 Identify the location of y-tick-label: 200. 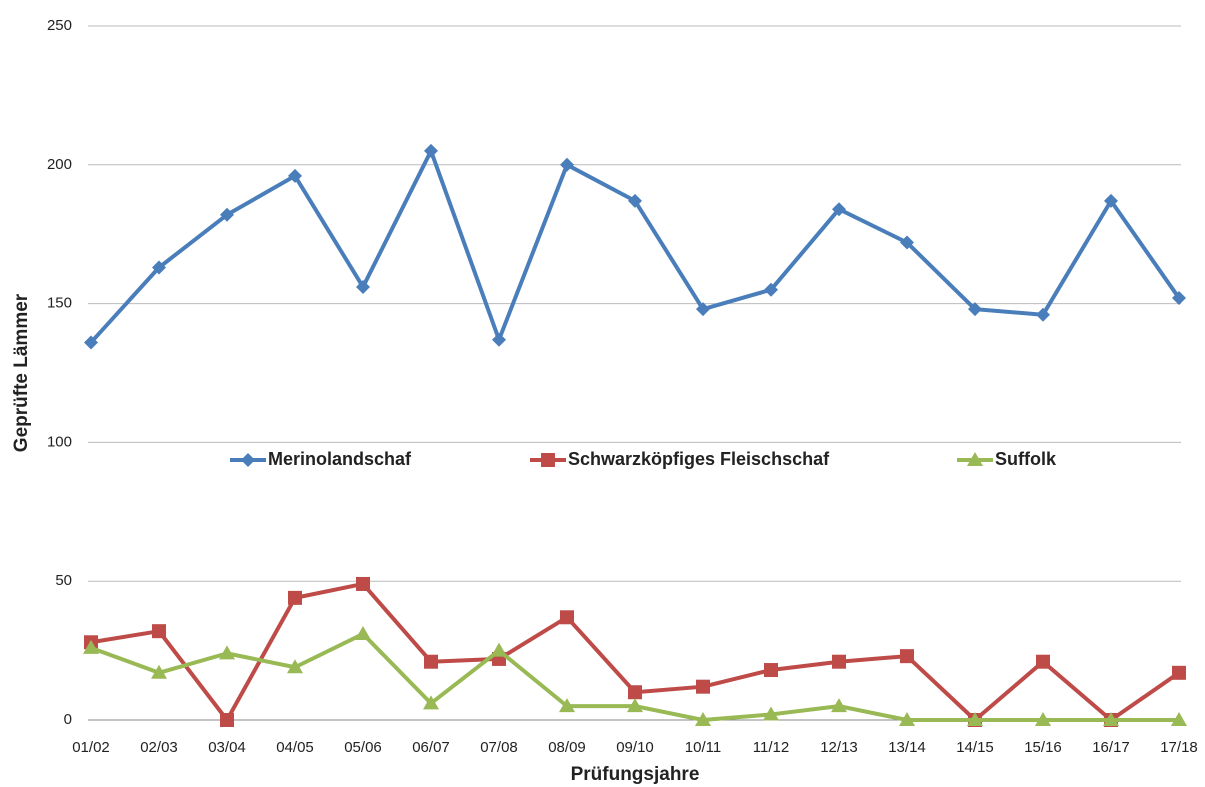
(59, 164).